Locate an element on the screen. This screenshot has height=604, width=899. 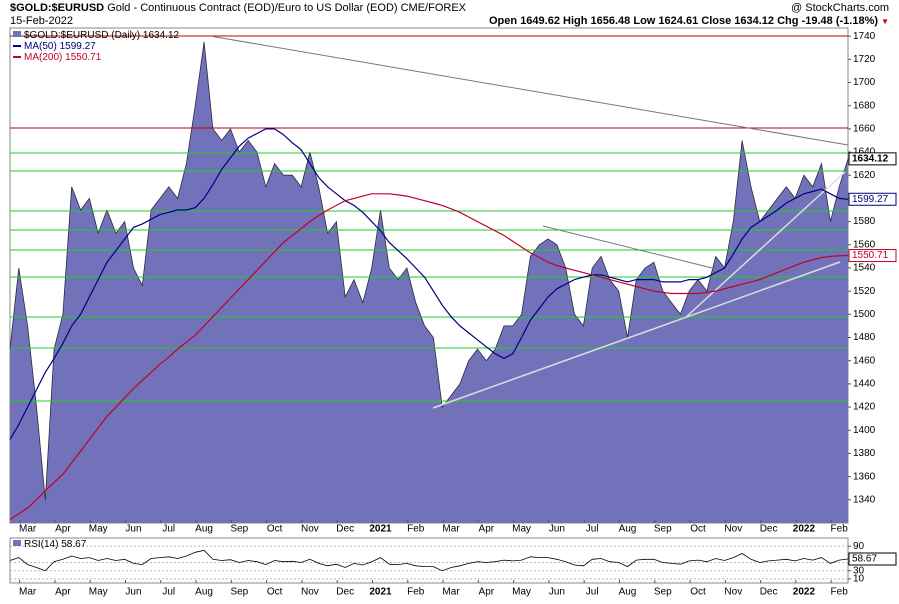
y-tick-label: 1460 is located at coordinates (864, 360).